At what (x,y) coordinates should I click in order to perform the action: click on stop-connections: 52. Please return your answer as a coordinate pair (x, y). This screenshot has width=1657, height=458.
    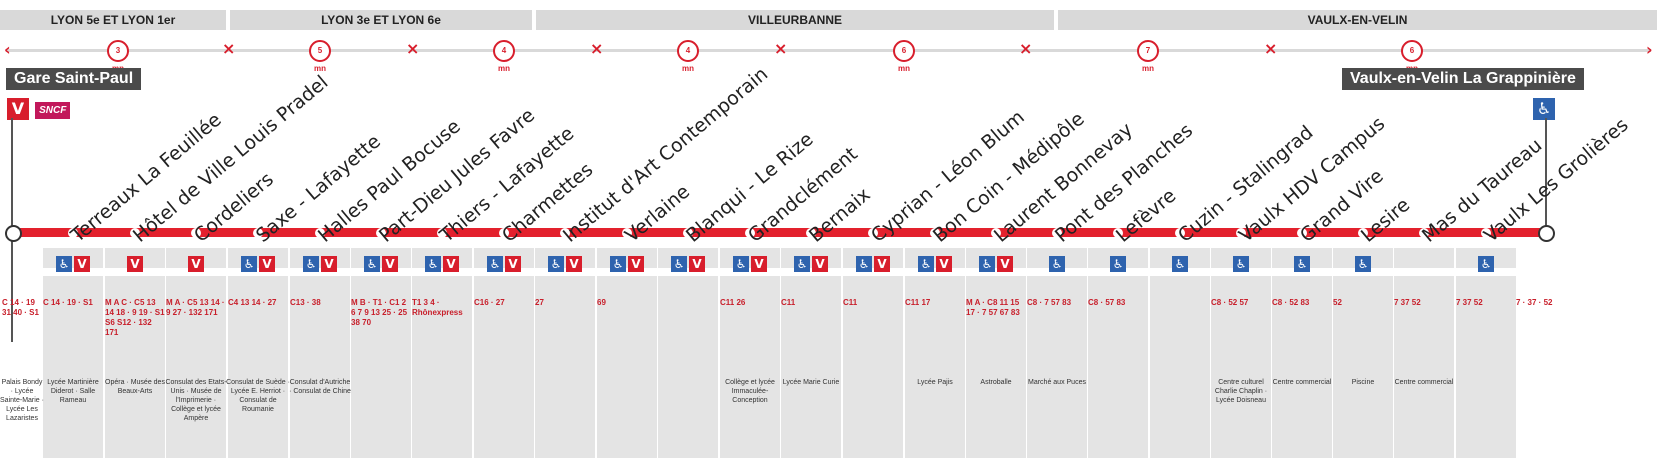
    Looking at the image, I should click on (1337, 302).